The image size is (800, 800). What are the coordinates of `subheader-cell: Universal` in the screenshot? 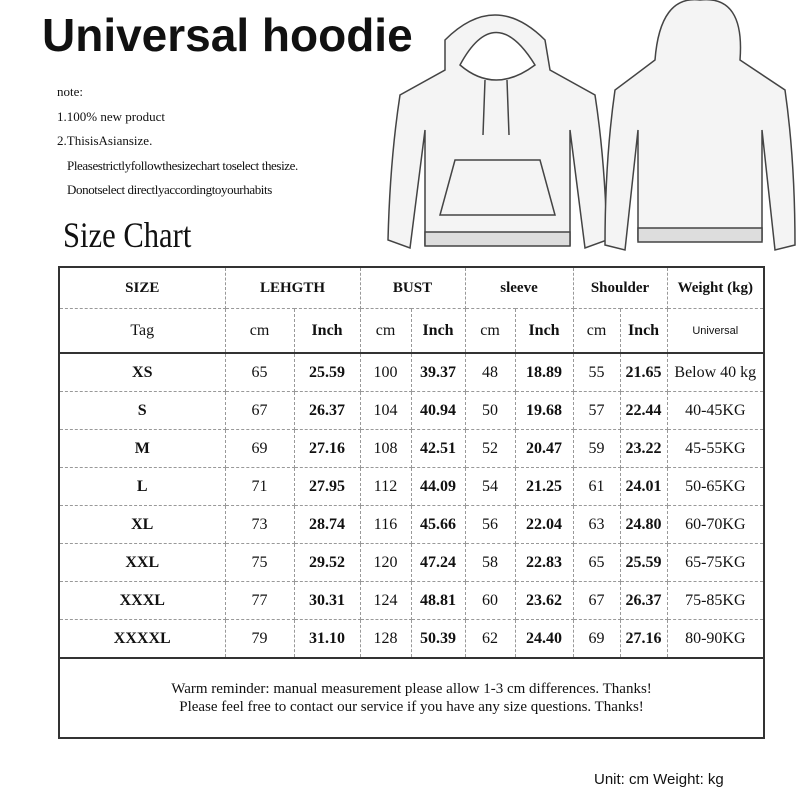 It's located at (715, 331).